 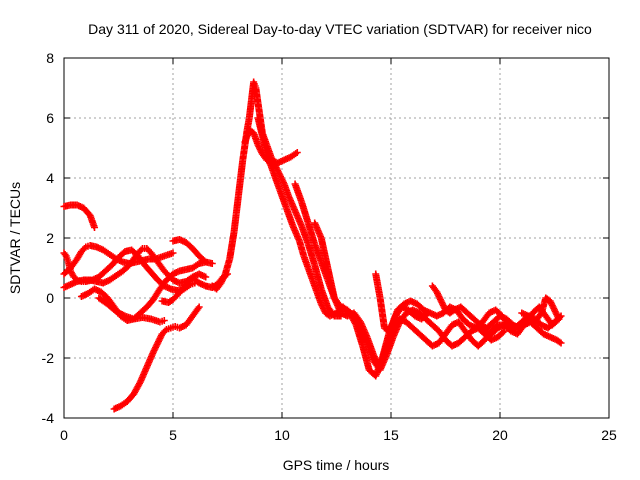 What do you see at coordinates (50, 298) in the screenshot?
I see `y-tick-label: 0` at bounding box center [50, 298].